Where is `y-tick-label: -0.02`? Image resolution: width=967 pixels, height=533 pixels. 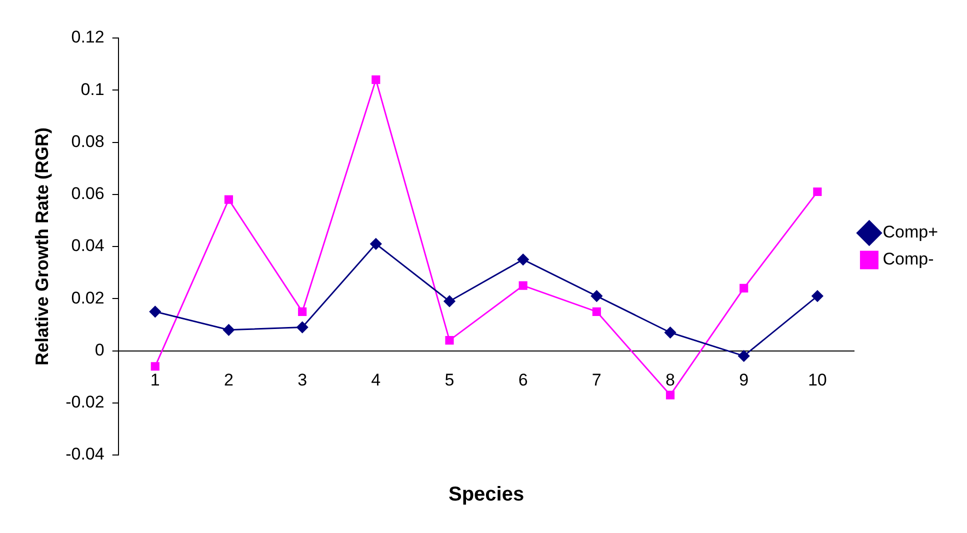
y-tick-label: -0.02 is located at coordinates (85, 402).